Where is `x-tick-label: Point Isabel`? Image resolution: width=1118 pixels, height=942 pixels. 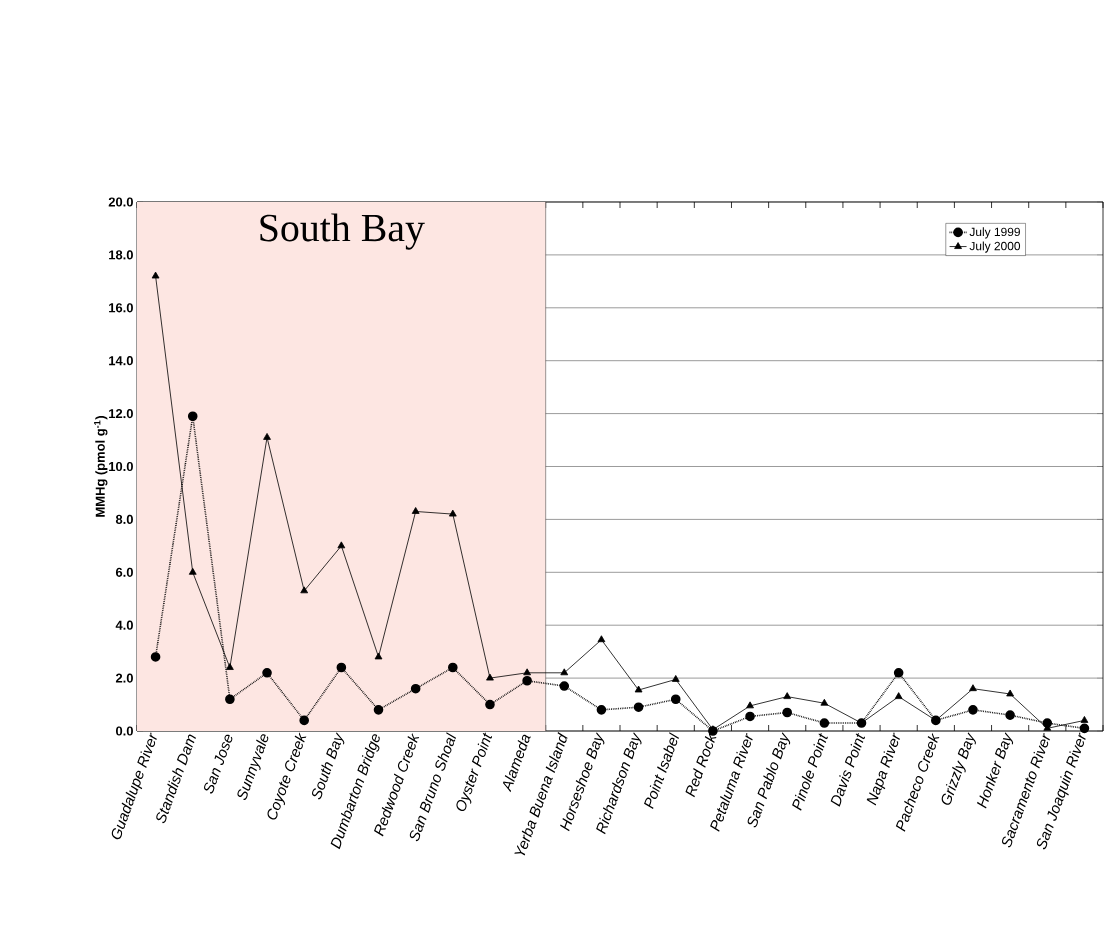 x-tick-label: Point Isabel is located at coordinates (661, 771).